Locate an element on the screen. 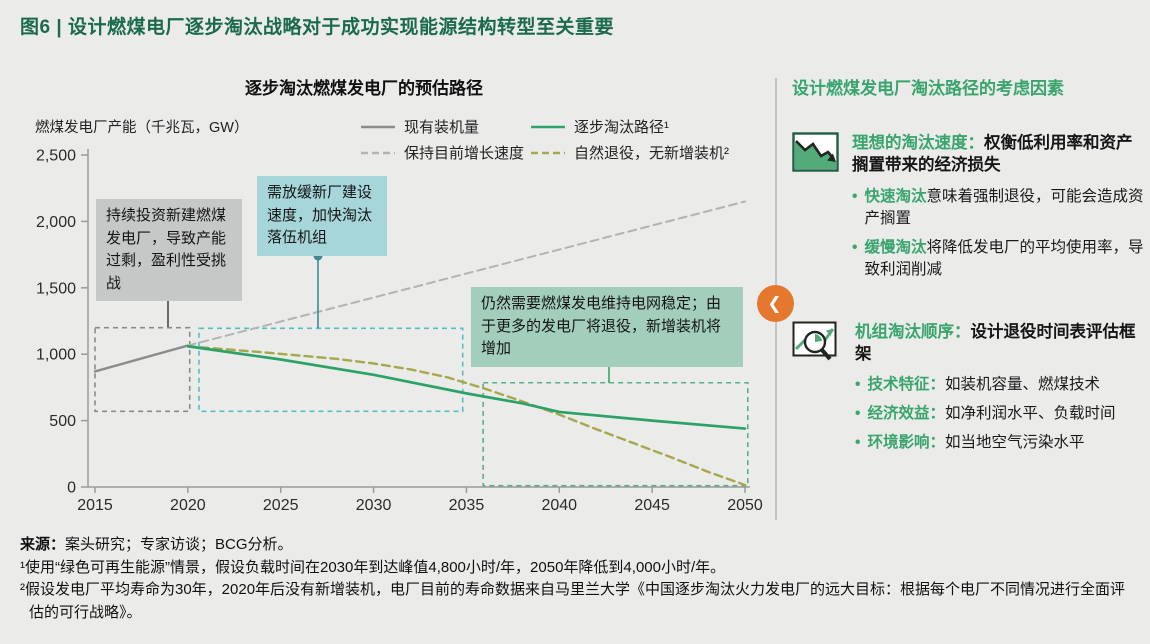  legend-label: 逐步淘汰路径¹ is located at coordinates (621, 127).